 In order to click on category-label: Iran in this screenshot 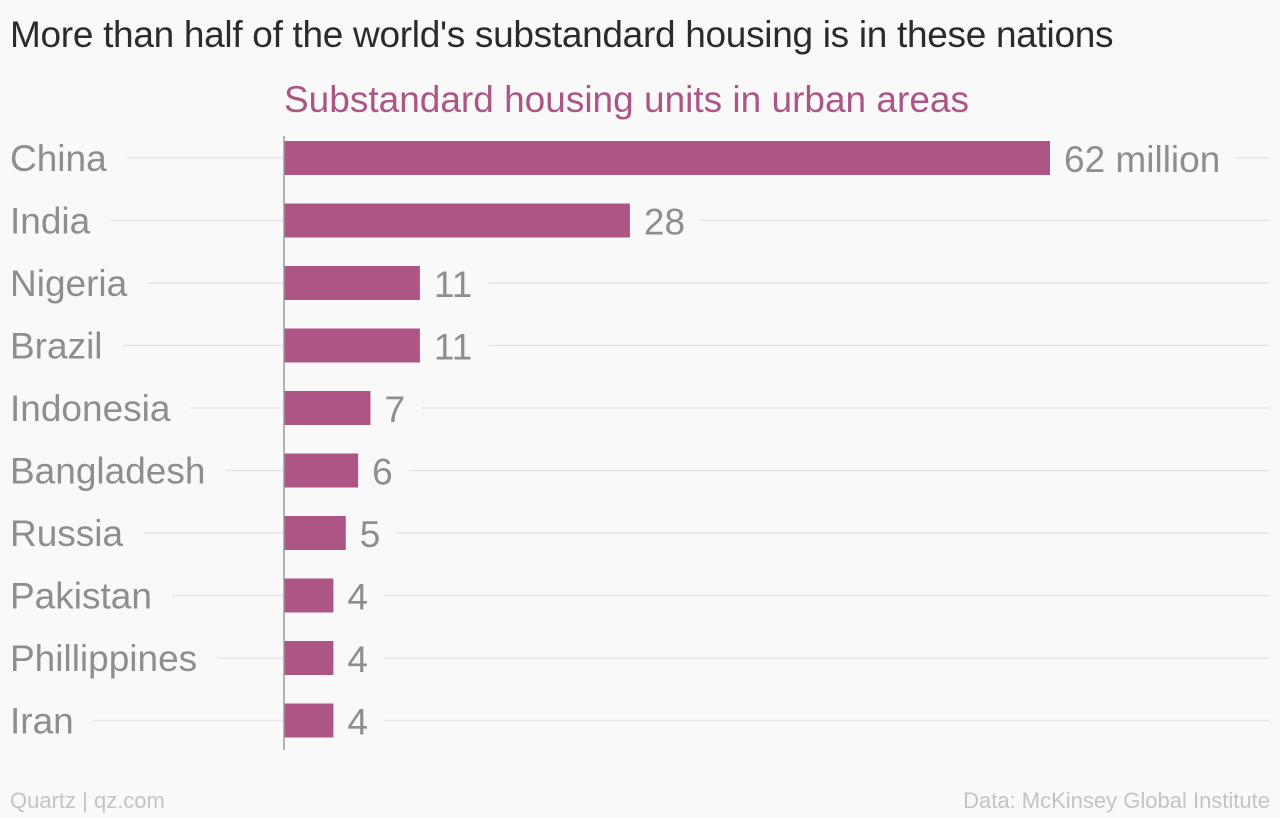, I will do `click(42, 721)`.